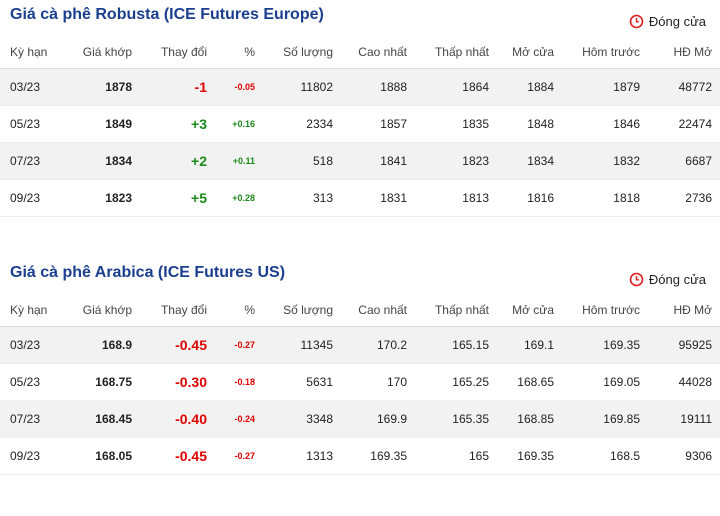 The image size is (720, 516). Describe the element at coordinates (529, 124) in the screenshot. I see `table-cell: 1848` at that location.